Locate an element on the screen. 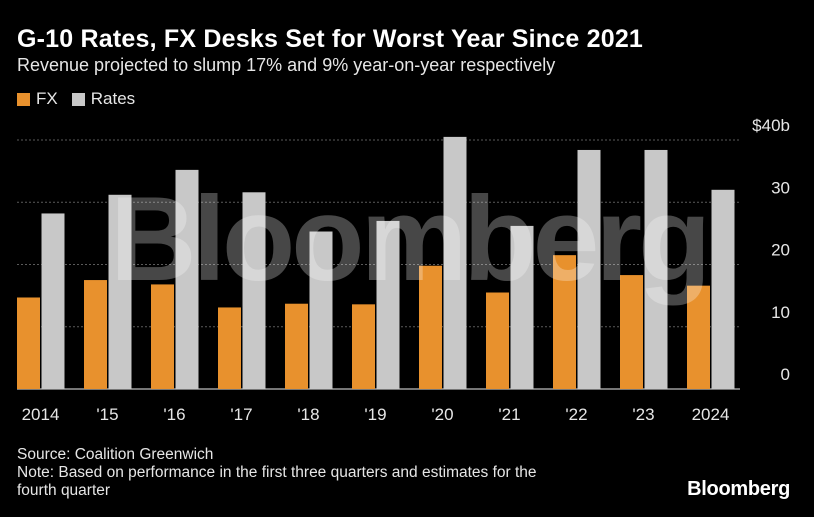 Image resolution: width=814 pixels, height=517 pixels. source-note: Source: Coalition Greenwich is located at coordinates (115, 454).